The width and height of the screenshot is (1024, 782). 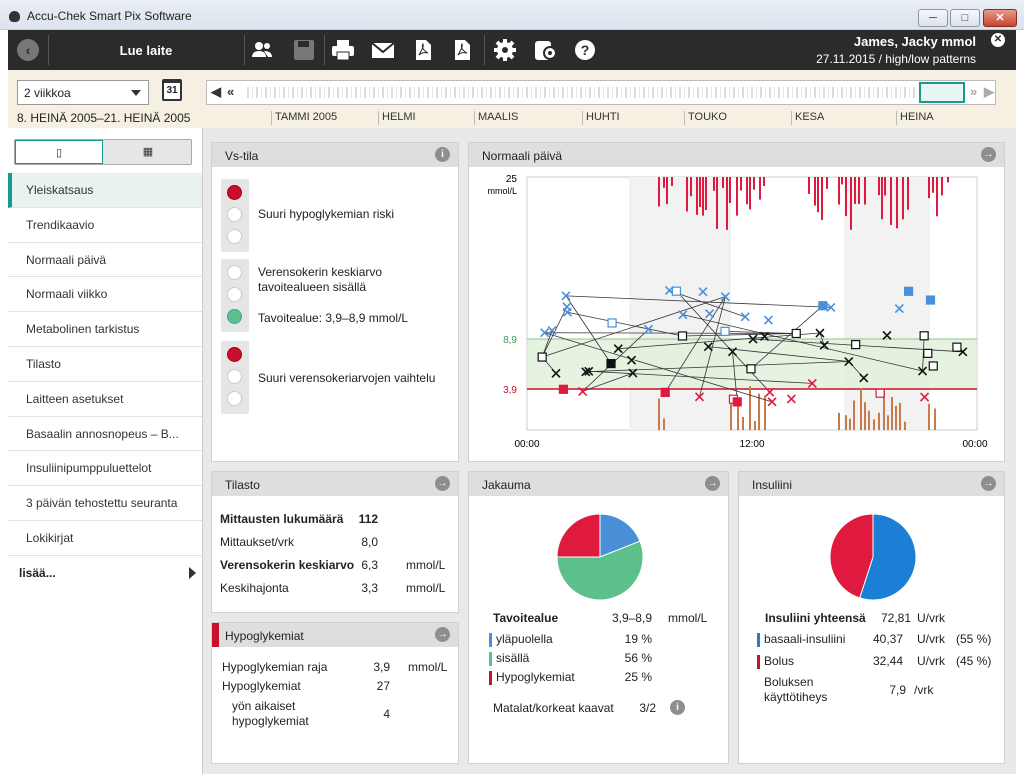 What do you see at coordinates (148, 152) in the screenshot?
I see `multi-view-button: ▦` at bounding box center [148, 152].